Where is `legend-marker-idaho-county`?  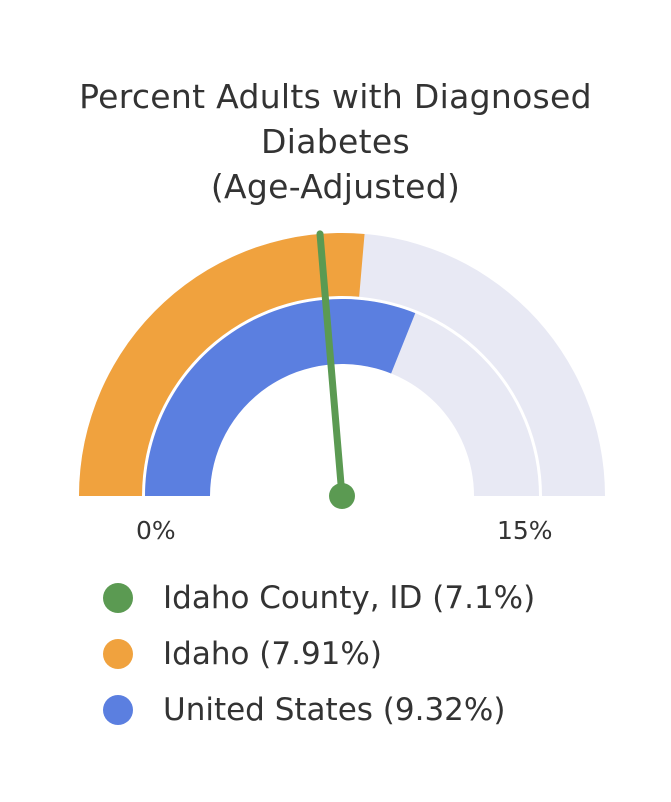
legend-marker-idaho-county is located at coordinates (118, 598).